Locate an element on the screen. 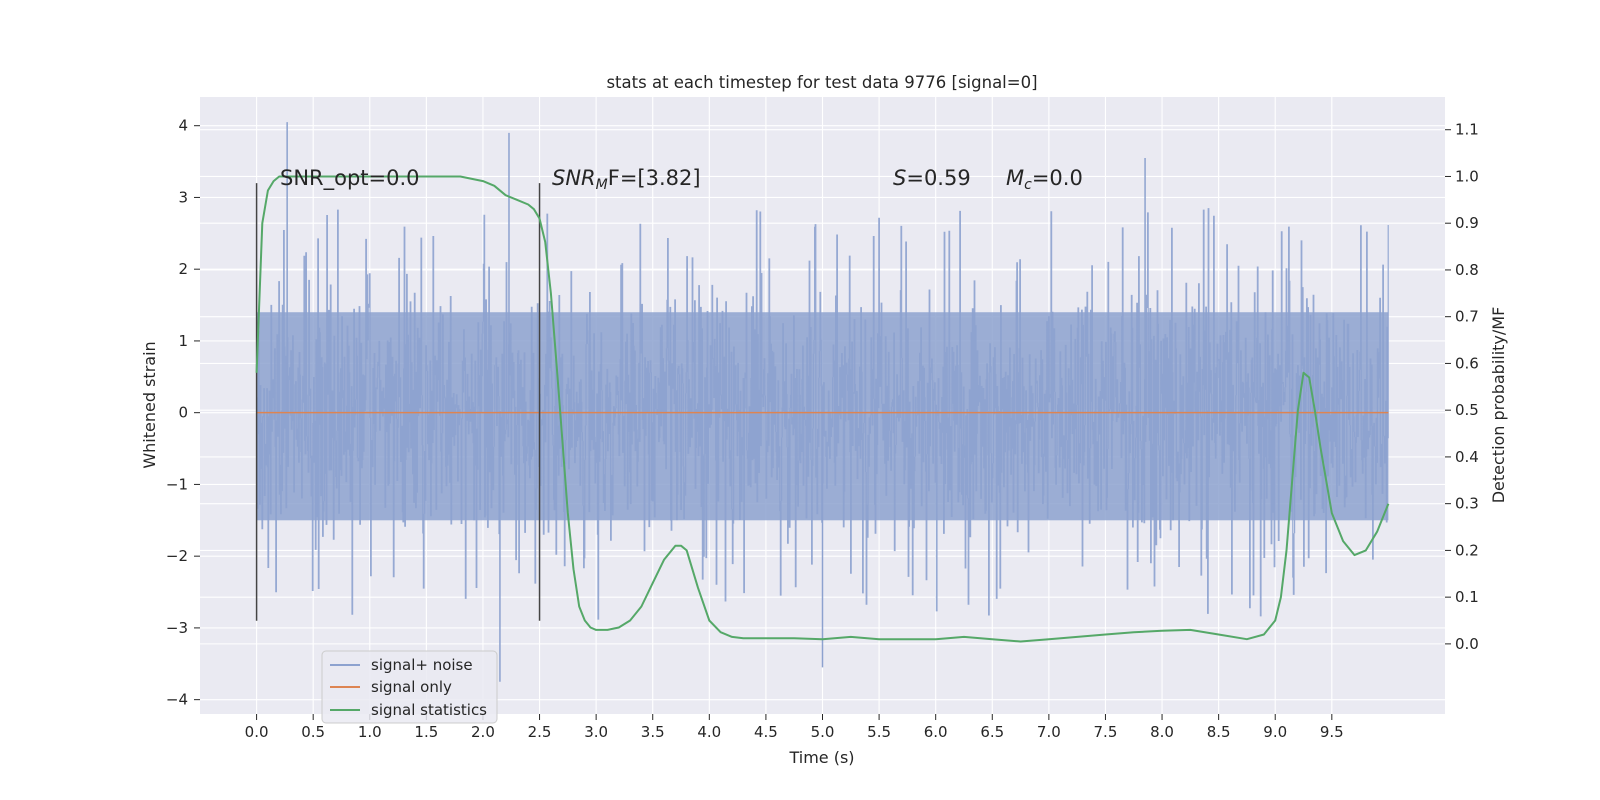 Image resolution: width=1600 pixels, height=800 pixels. x-tick-label: 1.0 is located at coordinates (370, 732).